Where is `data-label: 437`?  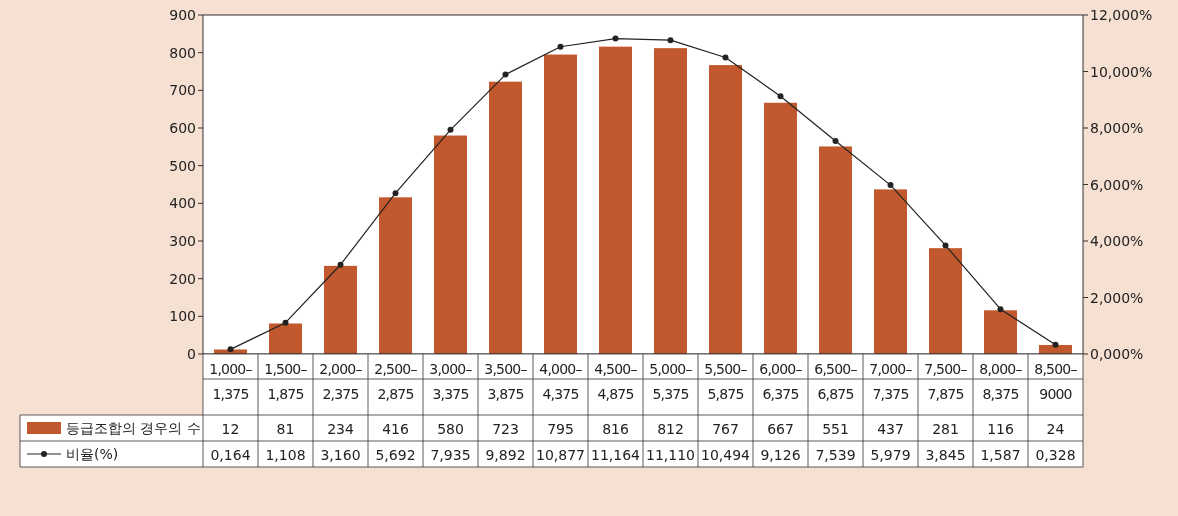
data-label: 437 is located at coordinates (890, 429).